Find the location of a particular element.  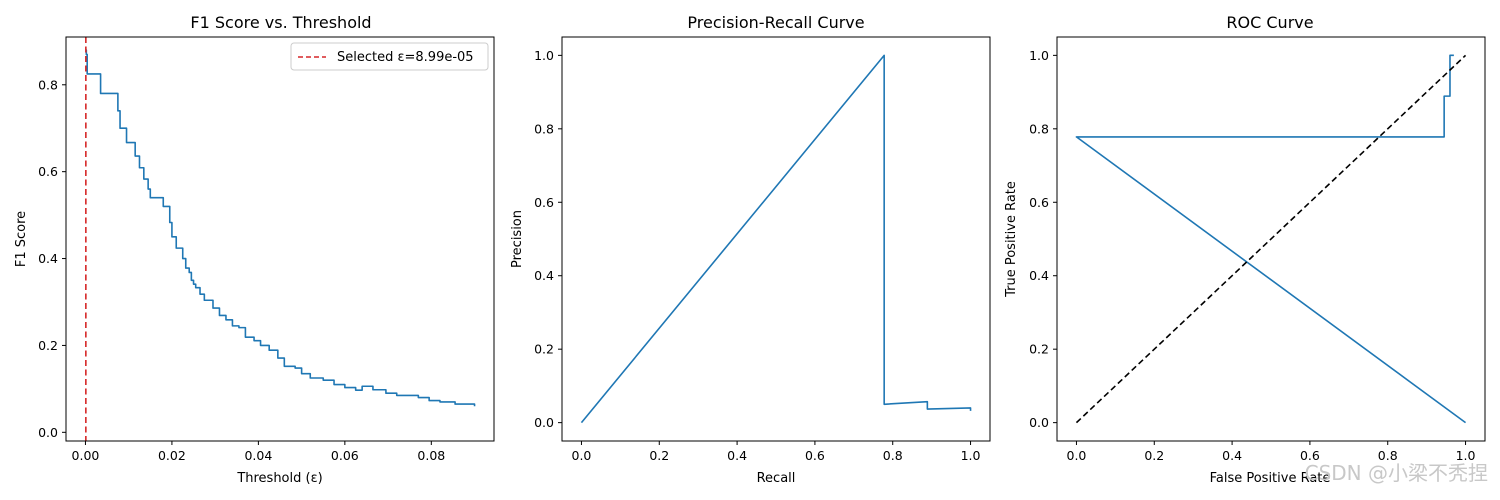

pr-ytick-label: 1.0 is located at coordinates (544, 55).